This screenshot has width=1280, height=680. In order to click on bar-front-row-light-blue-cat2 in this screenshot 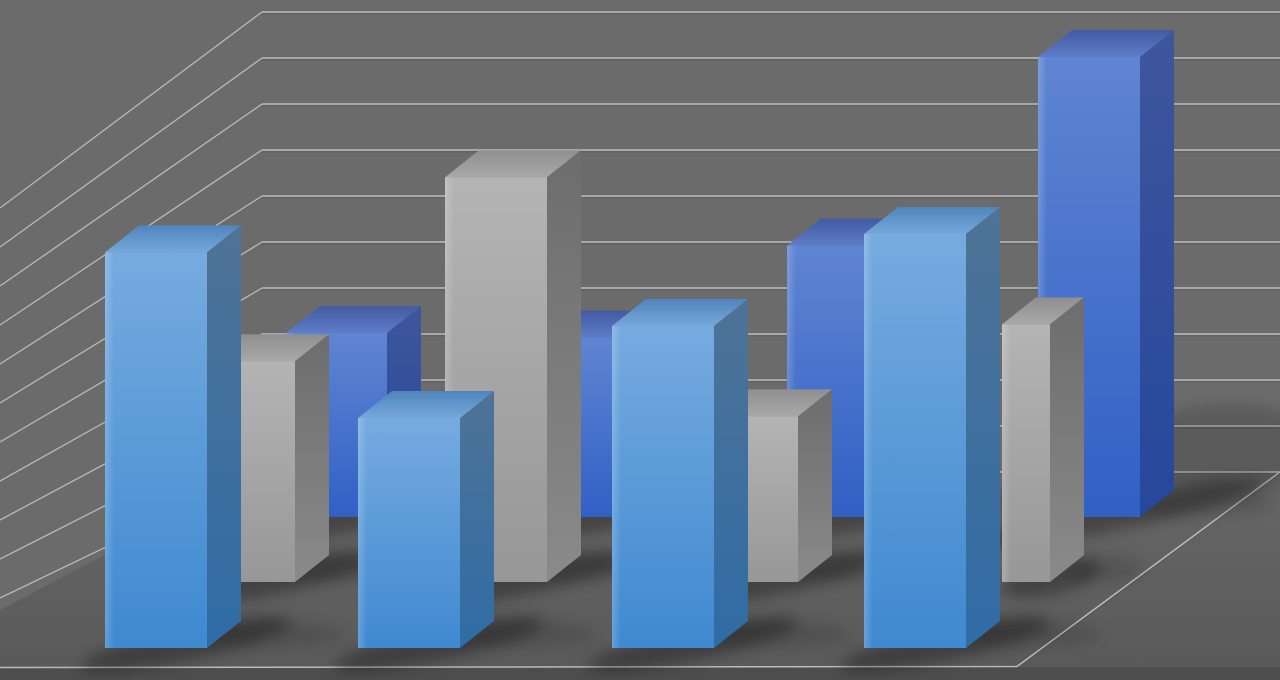, I will do `click(426, 519)`.